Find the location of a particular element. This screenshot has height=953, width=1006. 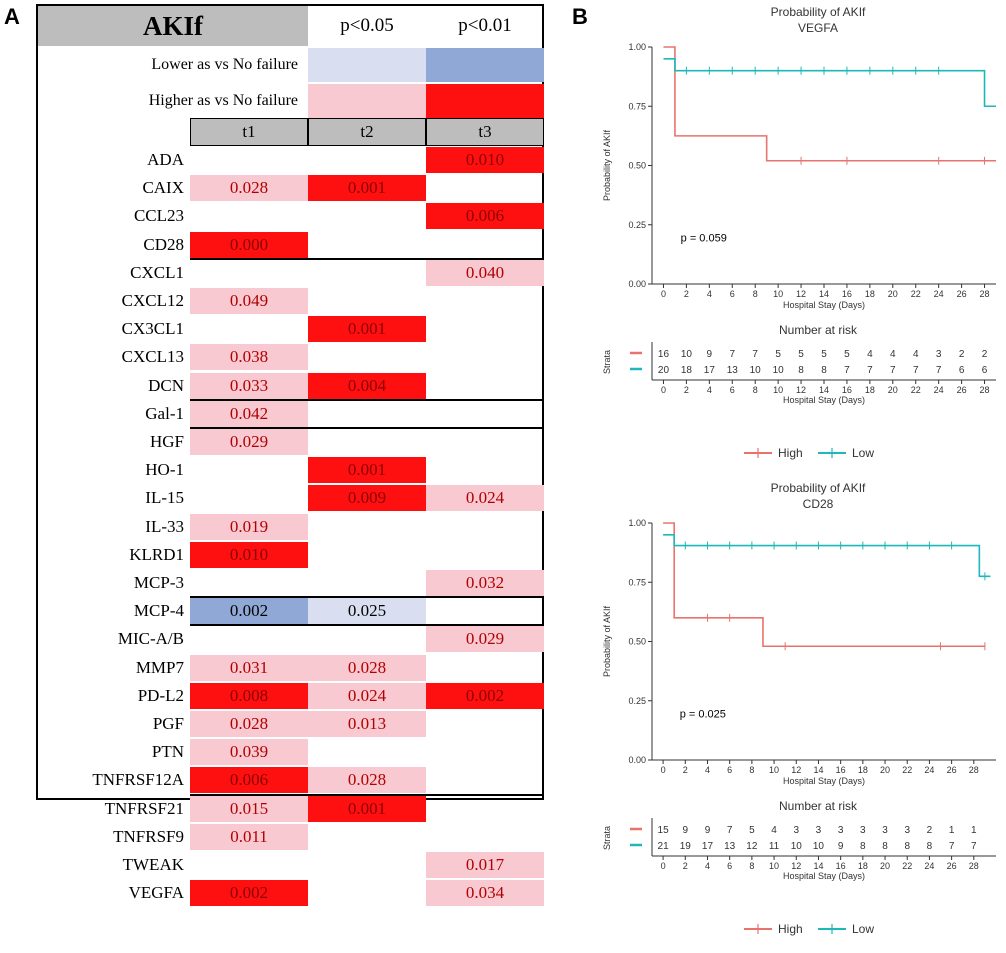

table-cell: 0.033 is located at coordinates (249, 385).